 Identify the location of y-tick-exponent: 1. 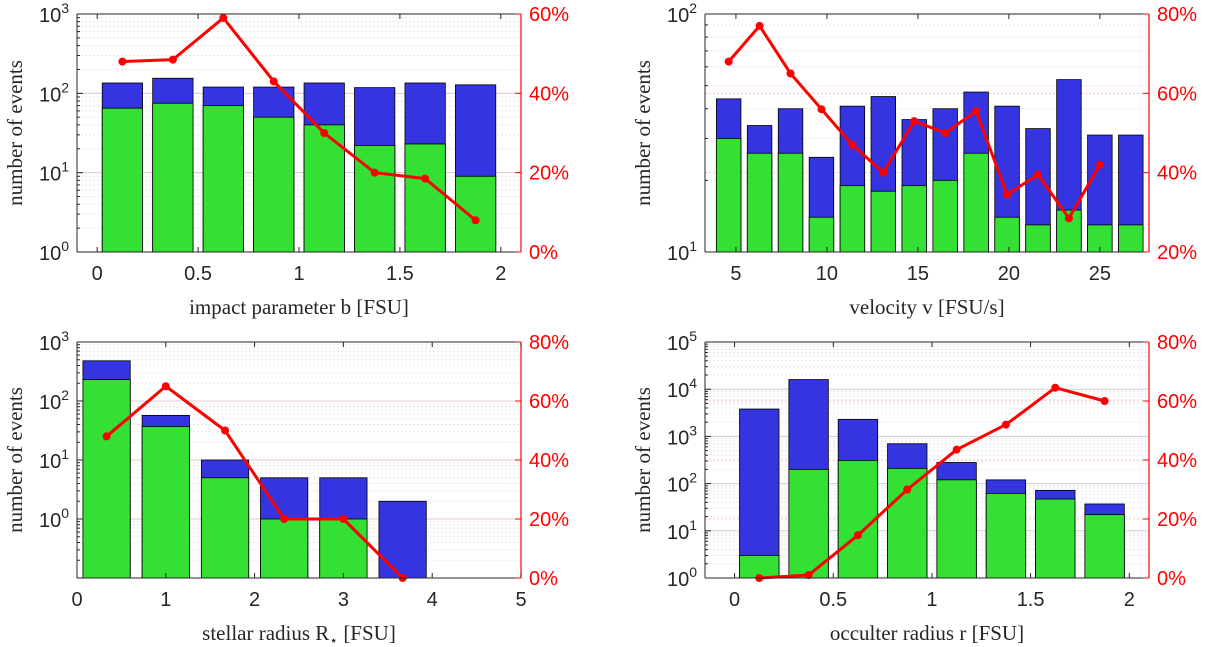
(65, 167).